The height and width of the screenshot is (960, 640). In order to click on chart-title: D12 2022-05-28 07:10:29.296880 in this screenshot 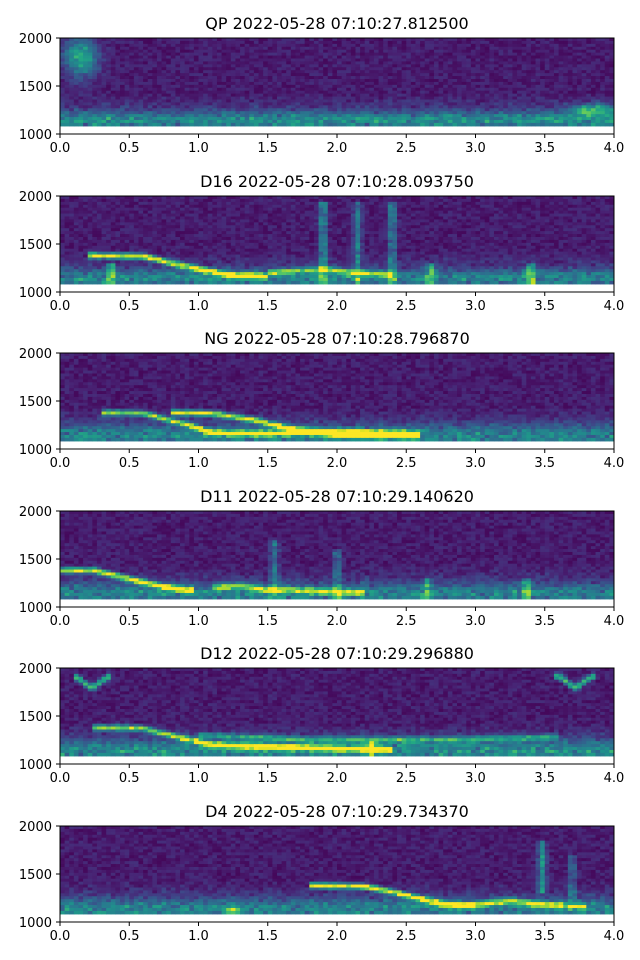, I will do `click(337, 653)`.